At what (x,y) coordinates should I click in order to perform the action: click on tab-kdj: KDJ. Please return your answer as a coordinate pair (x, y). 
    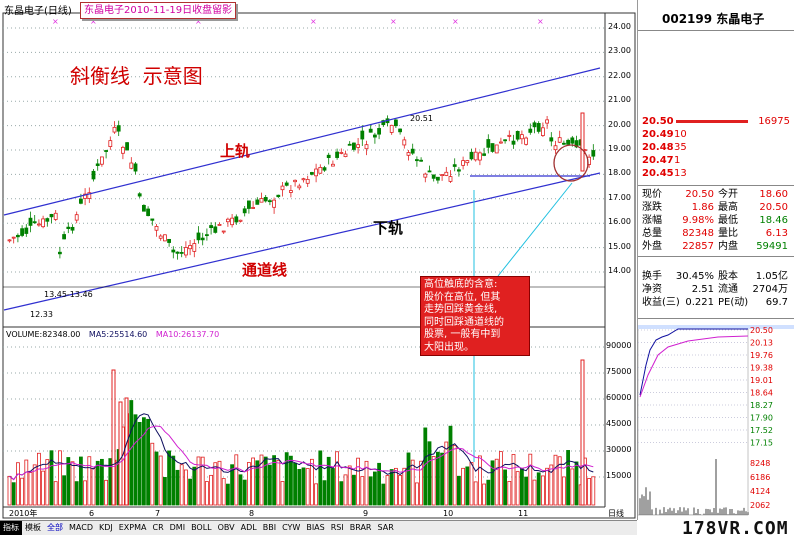
    Looking at the image, I should click on (105, 527).